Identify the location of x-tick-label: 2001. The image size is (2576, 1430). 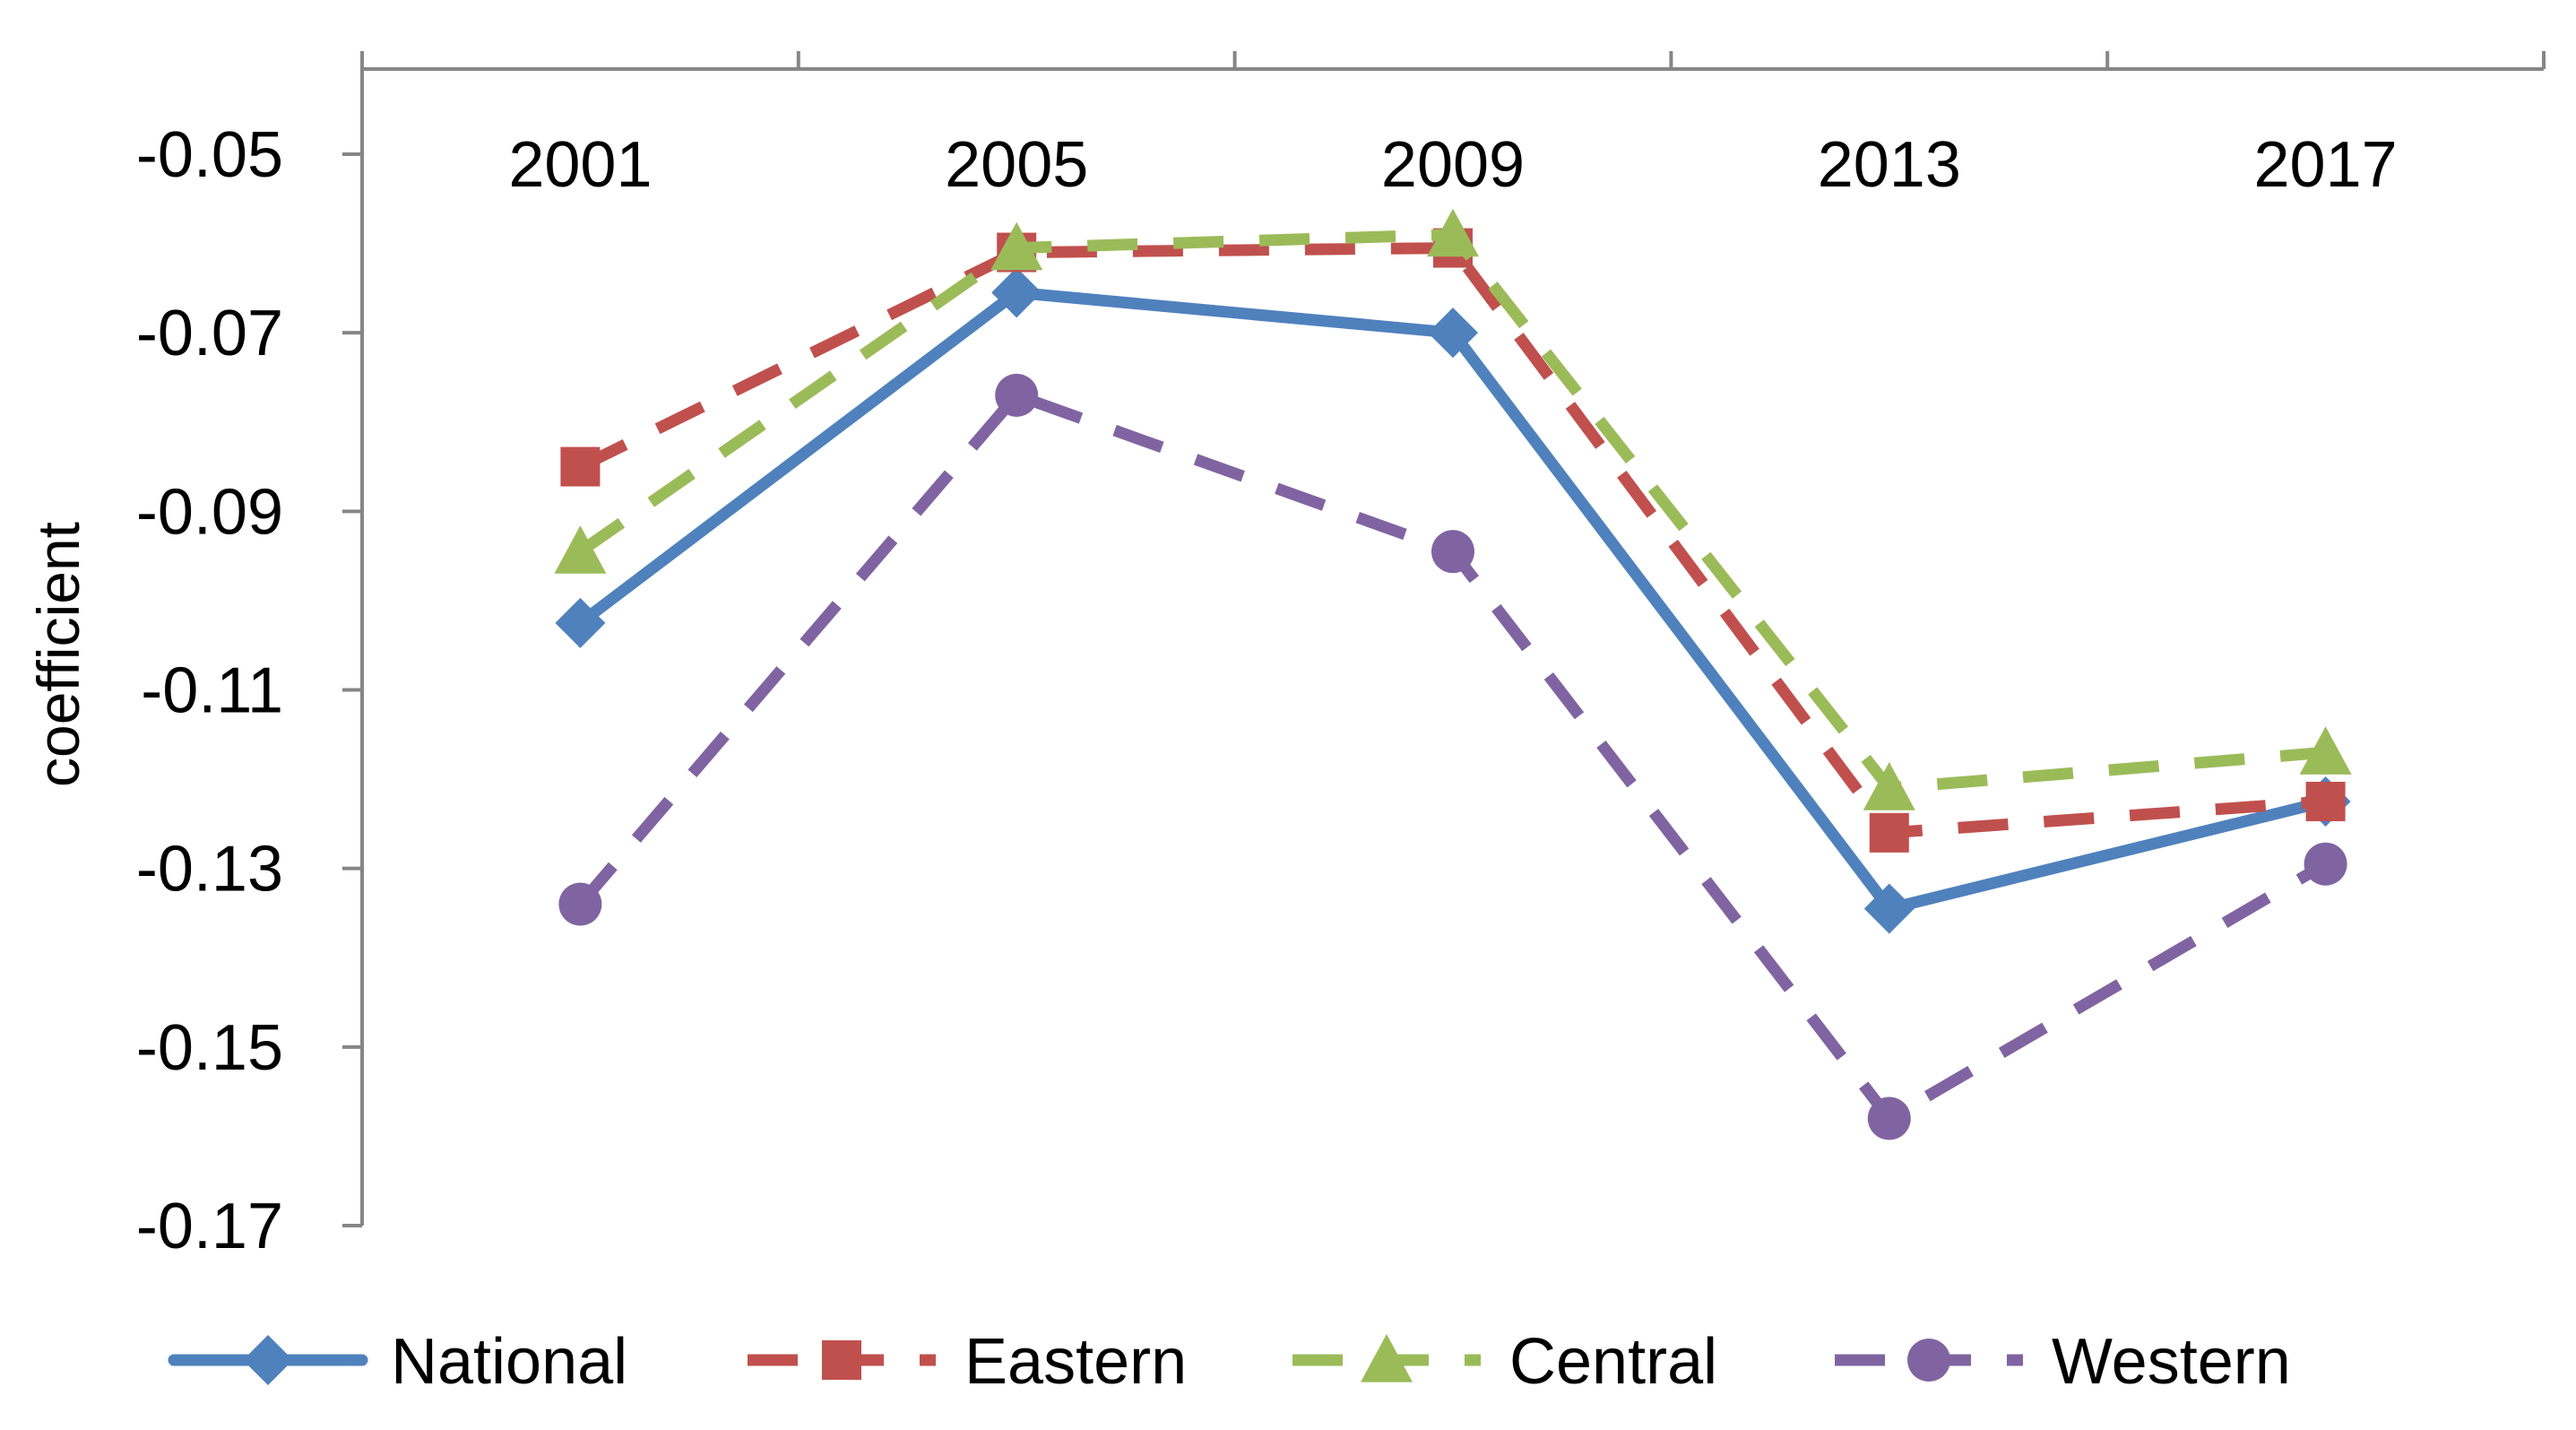
(580, 165).